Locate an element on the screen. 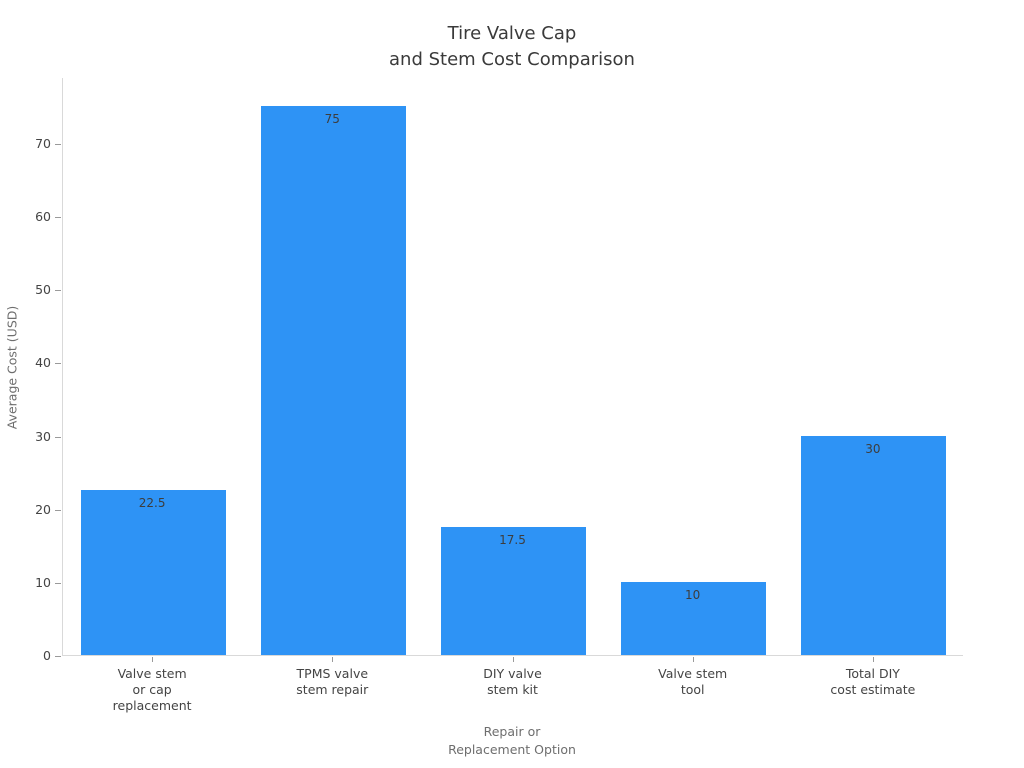 The width and height of the screenshot is (1024, 768). chart-title: Tire Valve Cap and Stem Cost Comparison is located at coordinates (512, 46).